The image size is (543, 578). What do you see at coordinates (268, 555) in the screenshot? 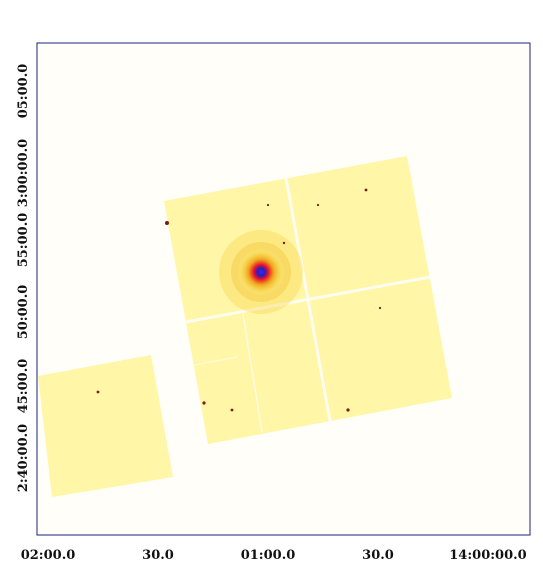
I see `x-tick-label: 01:00.0` at bounding box center [268, 555].